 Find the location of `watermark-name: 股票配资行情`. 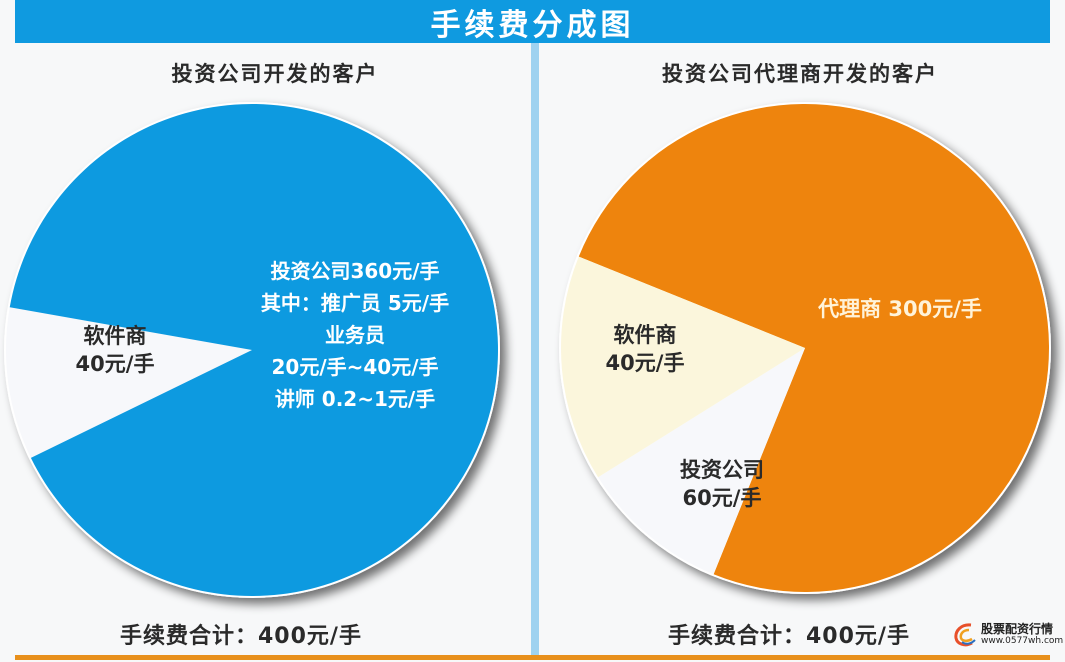

watermark-name: 股票配资行情 is located at coordinates (1017, 629).